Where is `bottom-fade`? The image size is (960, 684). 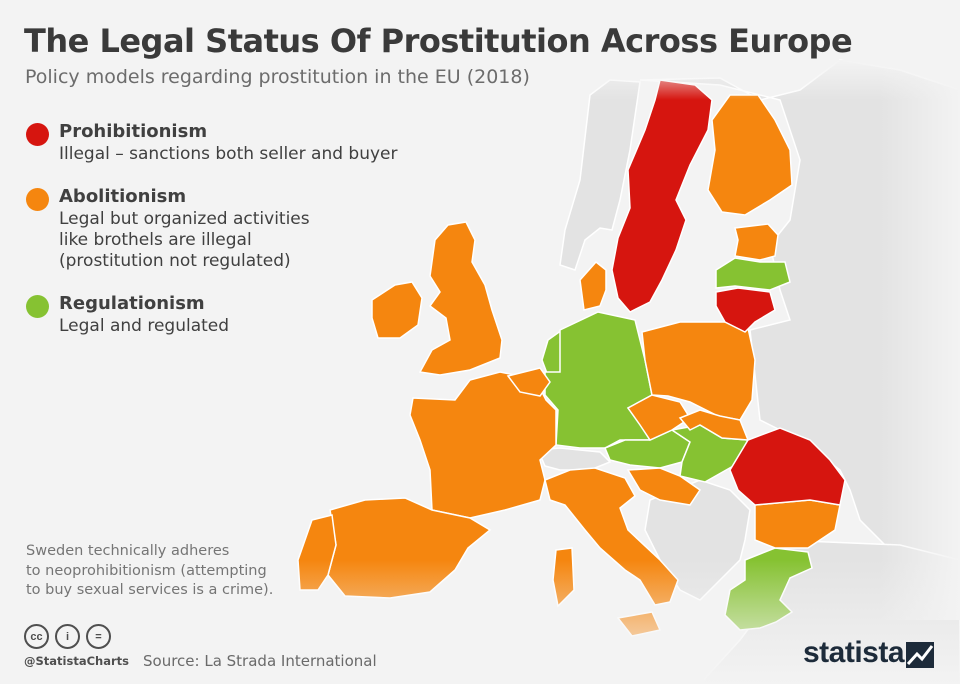 bottom-fade is located at coordinates (620, 622).